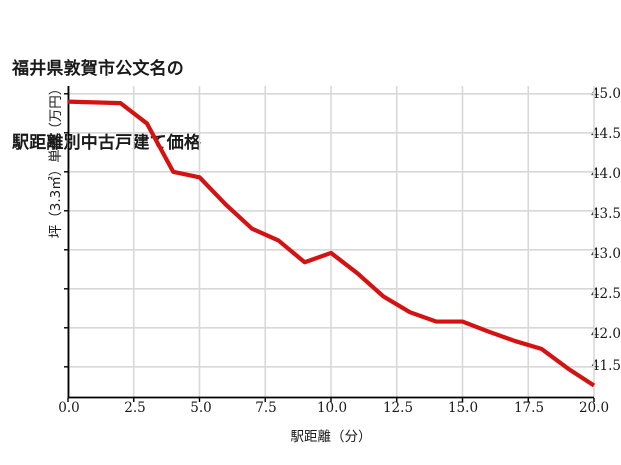  Describe the element at coordinates (605, 294) in the screenshot. I see `y-tick-label-42-5: 42.5` at that location.